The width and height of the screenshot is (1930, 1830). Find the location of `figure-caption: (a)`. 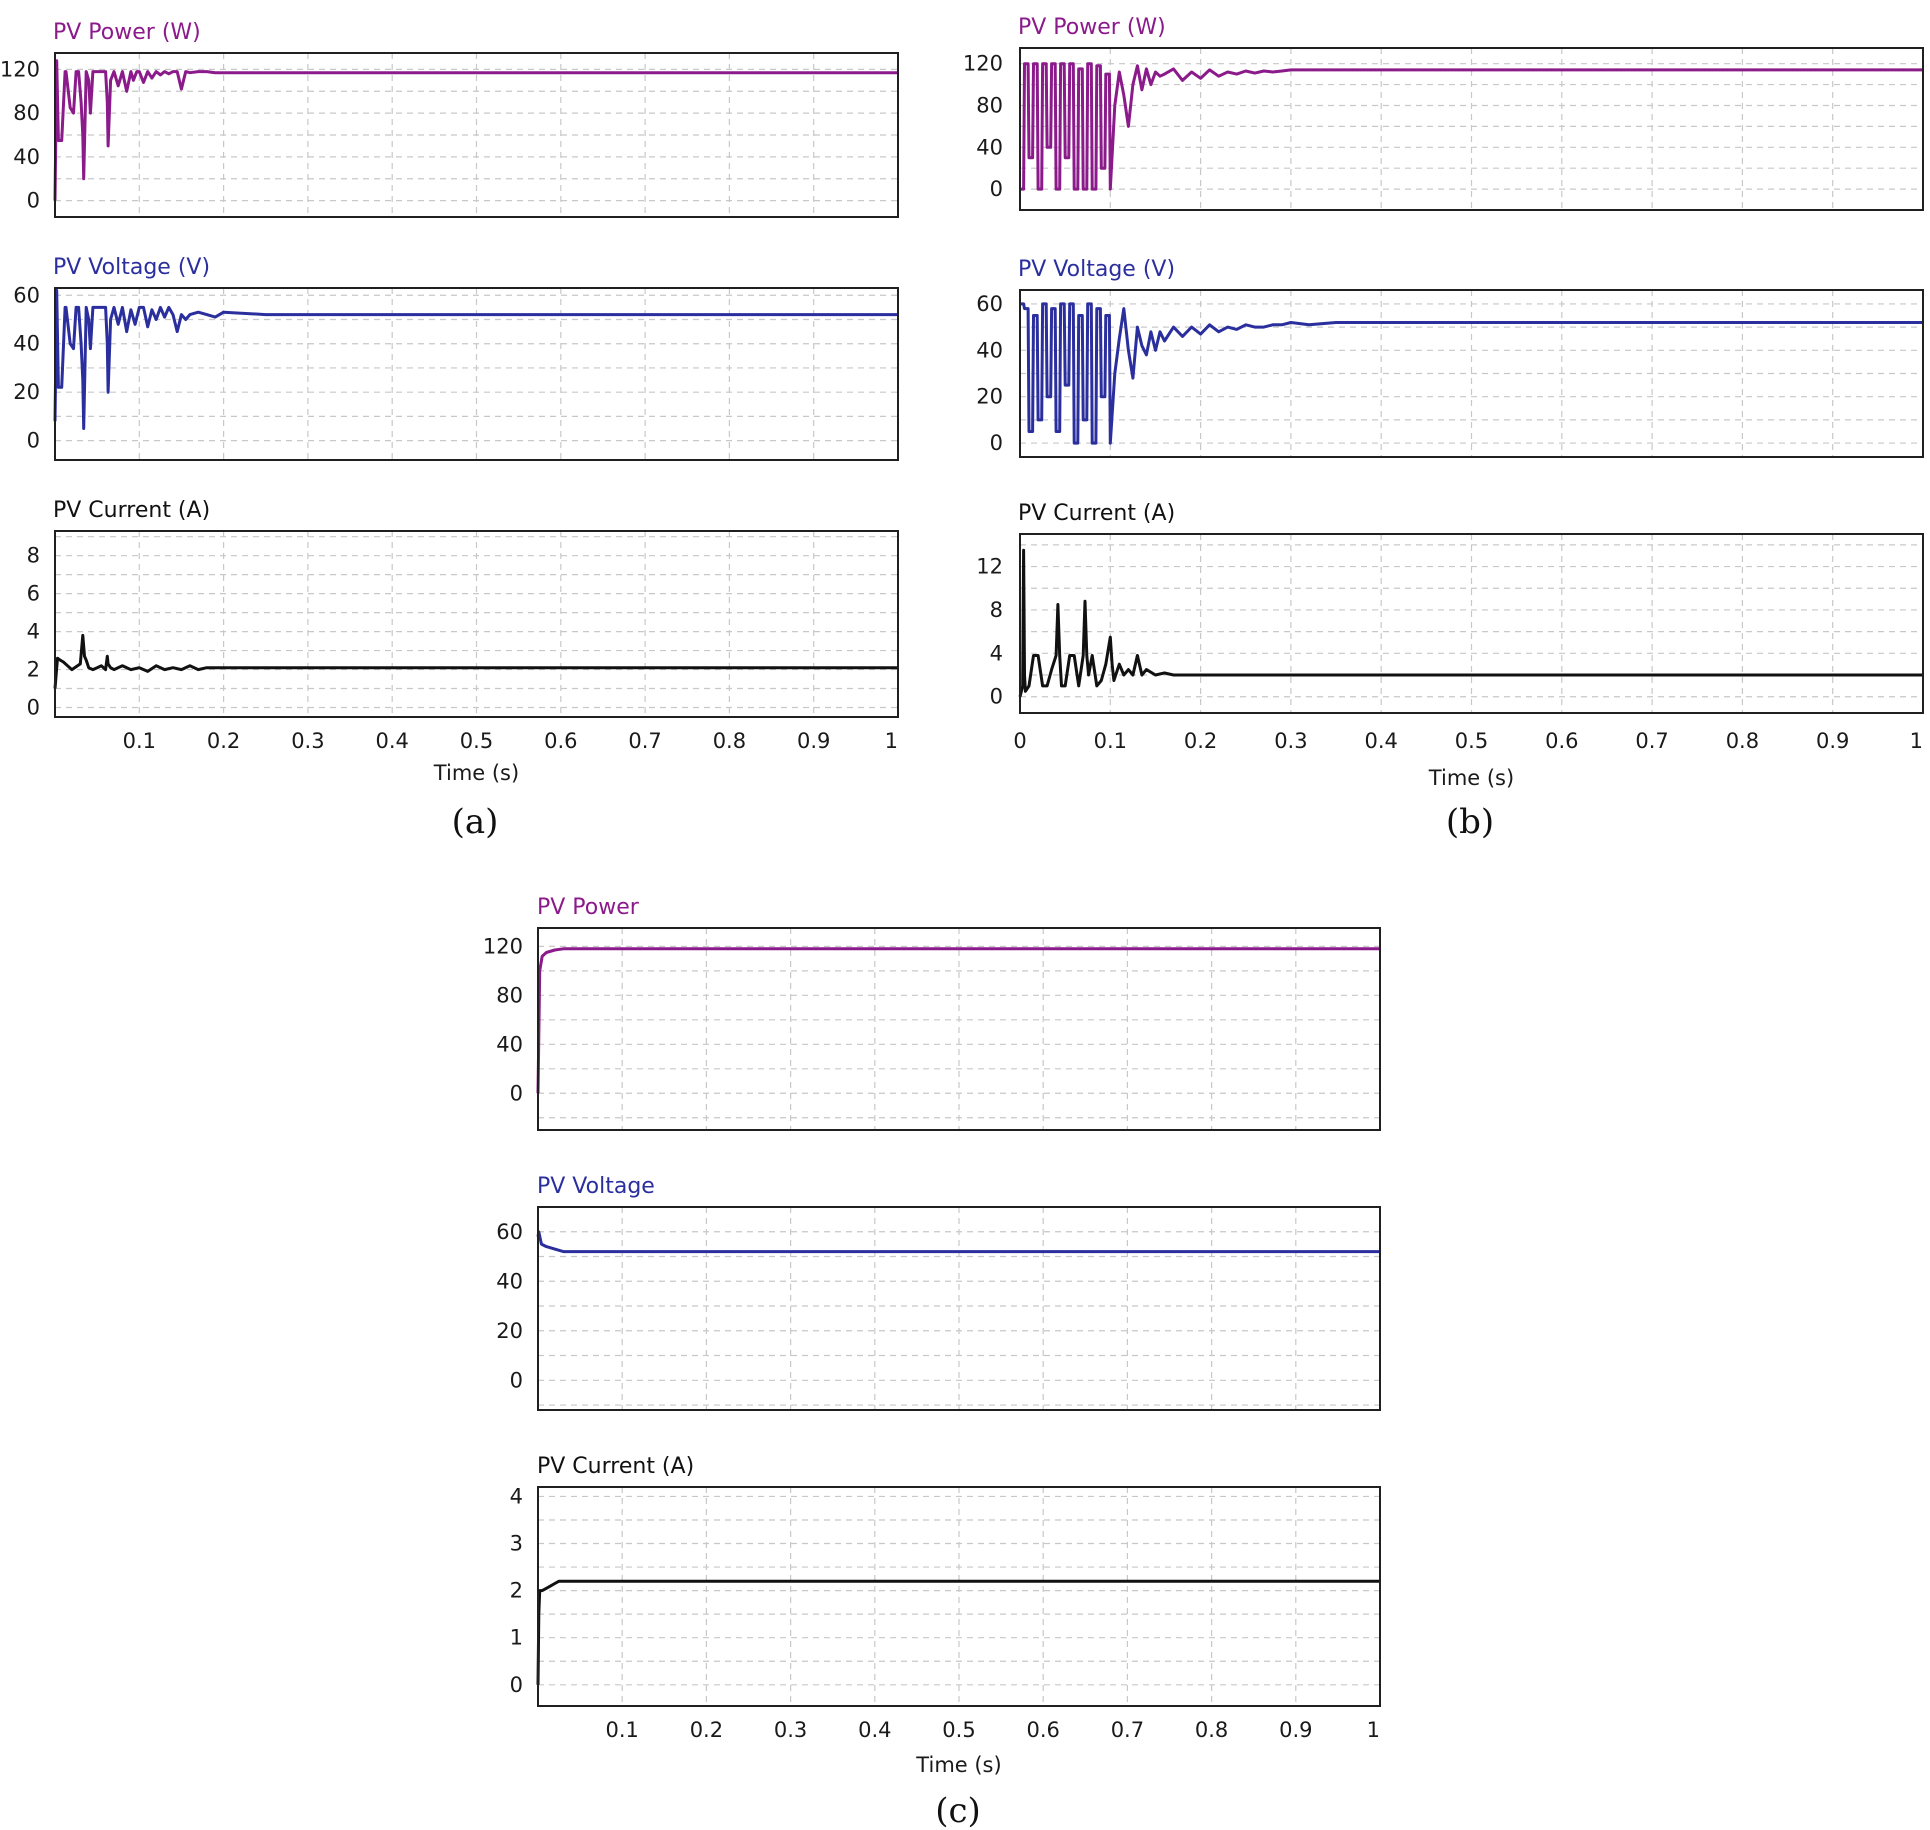

figure-caption: (a) is located at coordinates (475, 822).